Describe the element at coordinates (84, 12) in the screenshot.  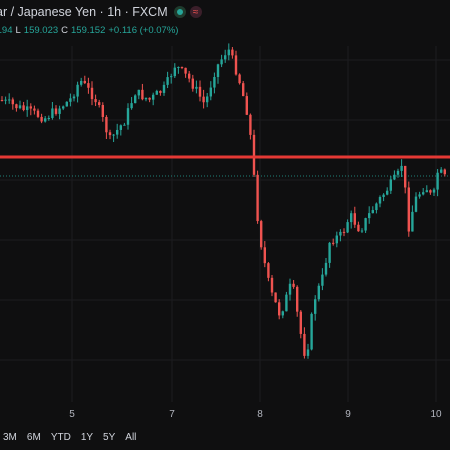
I see `symbol-title: ar / Japanese Yen · 1h · FXCM` at that location.